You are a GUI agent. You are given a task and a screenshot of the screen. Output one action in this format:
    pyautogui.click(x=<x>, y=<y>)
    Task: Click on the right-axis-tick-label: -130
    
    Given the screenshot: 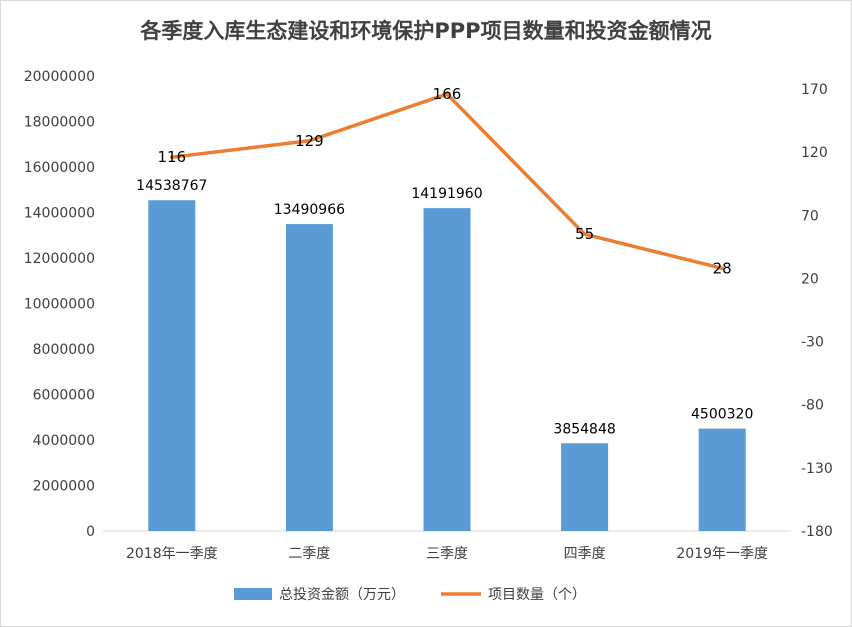 What is the action you would take?
    pyautogui.click(x=817, y=469)
    